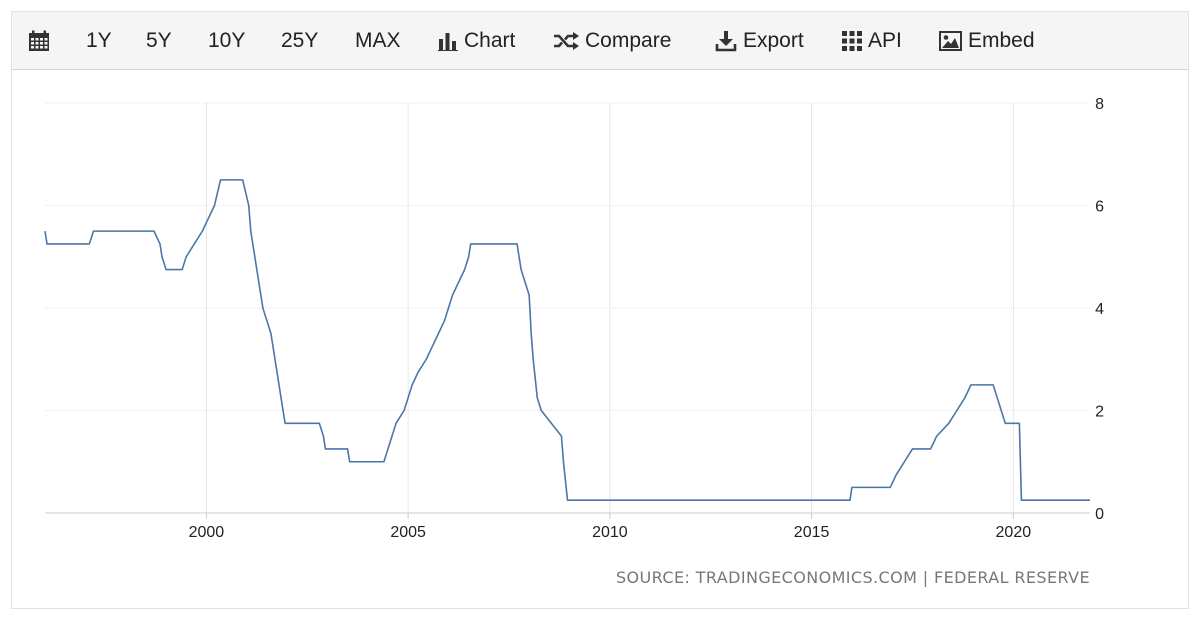 The image size is (1200, 620). I want to click on y-tick-label: 6, so click(1099, 207).